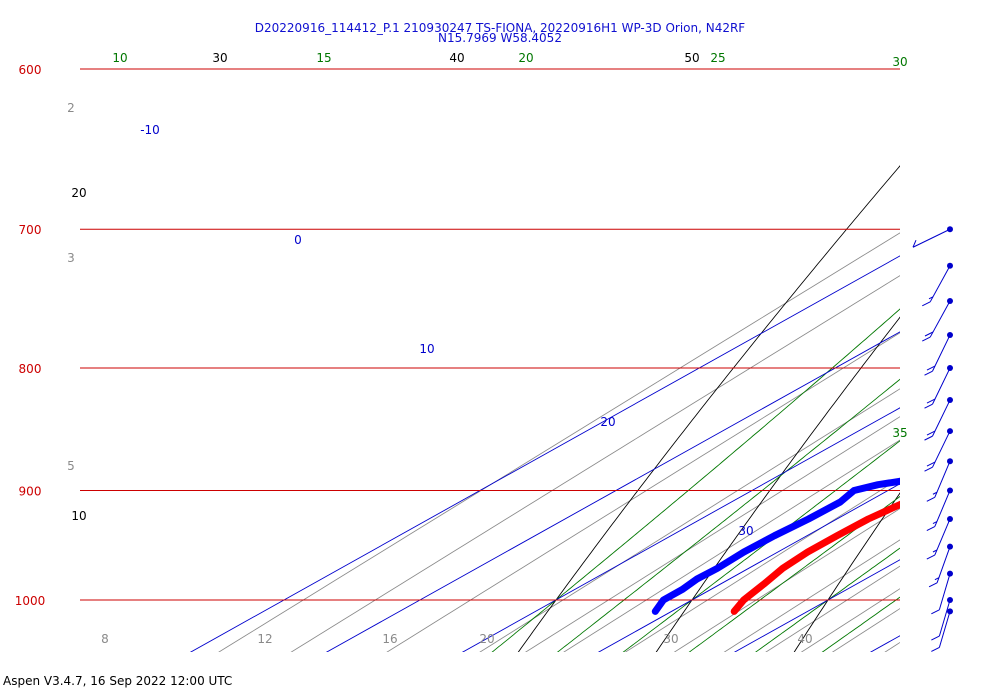  I want to click on isotherm-label--10: -10, so click(150, 130).